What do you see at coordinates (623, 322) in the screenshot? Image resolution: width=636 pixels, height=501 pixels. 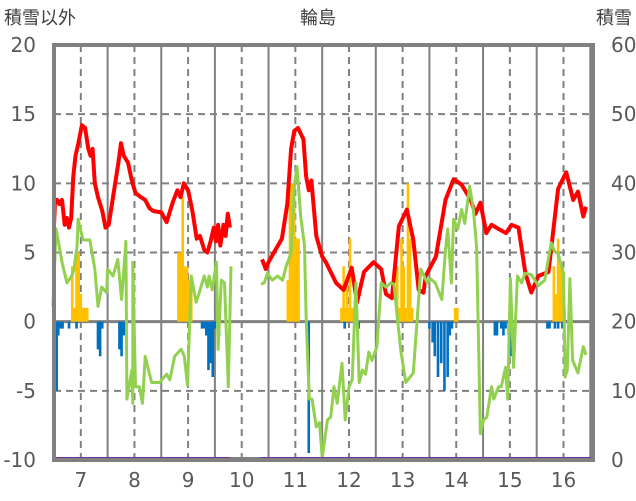 I see `right-tick-label: 20` at bounding box center [623, 322].